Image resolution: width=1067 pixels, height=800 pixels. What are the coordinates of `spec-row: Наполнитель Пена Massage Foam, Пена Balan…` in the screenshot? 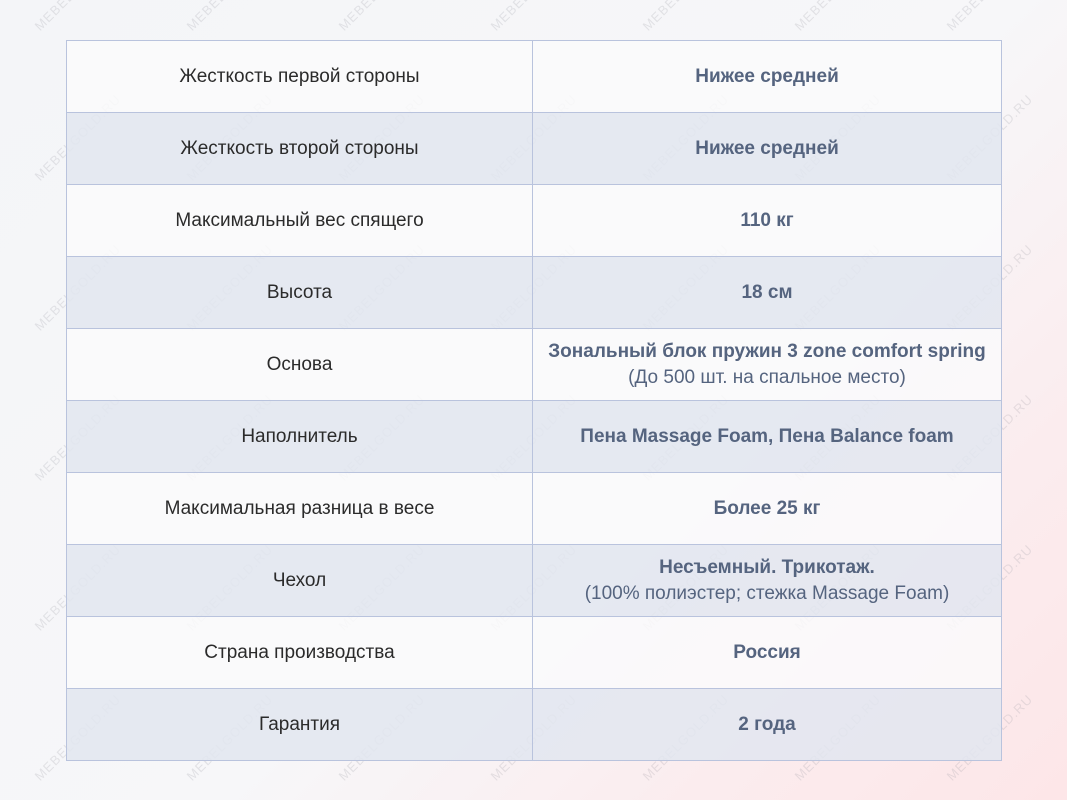 It's located at (534, 436).